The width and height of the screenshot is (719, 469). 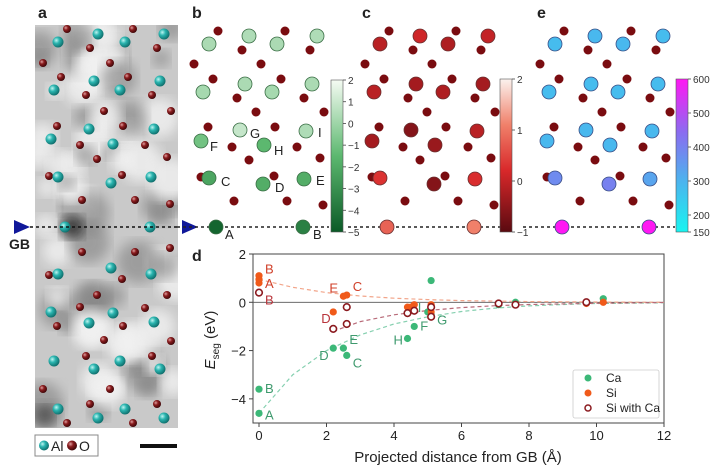 I want to click on y-axis-label-sub: seg, so click(x=216, y=351).